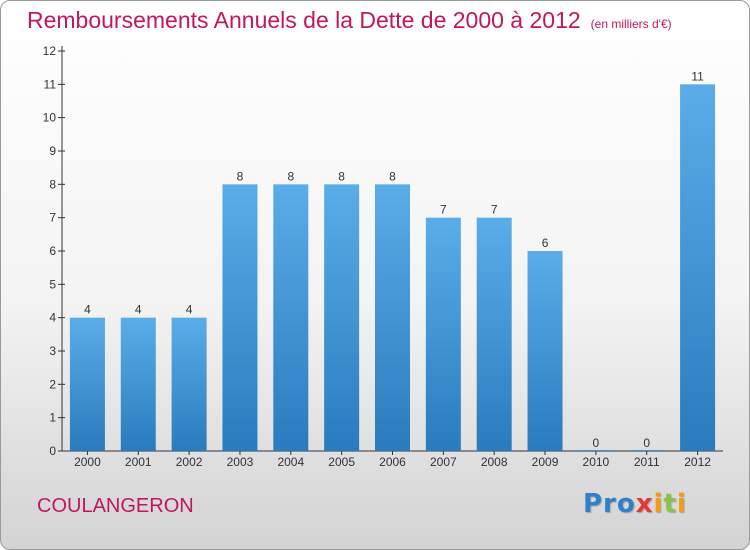 The image size is (750, 550). What do you see at coordinates (52, 251) in the screenshot?
I see `y-tick-label: 6` at bounding box center [52, 251].